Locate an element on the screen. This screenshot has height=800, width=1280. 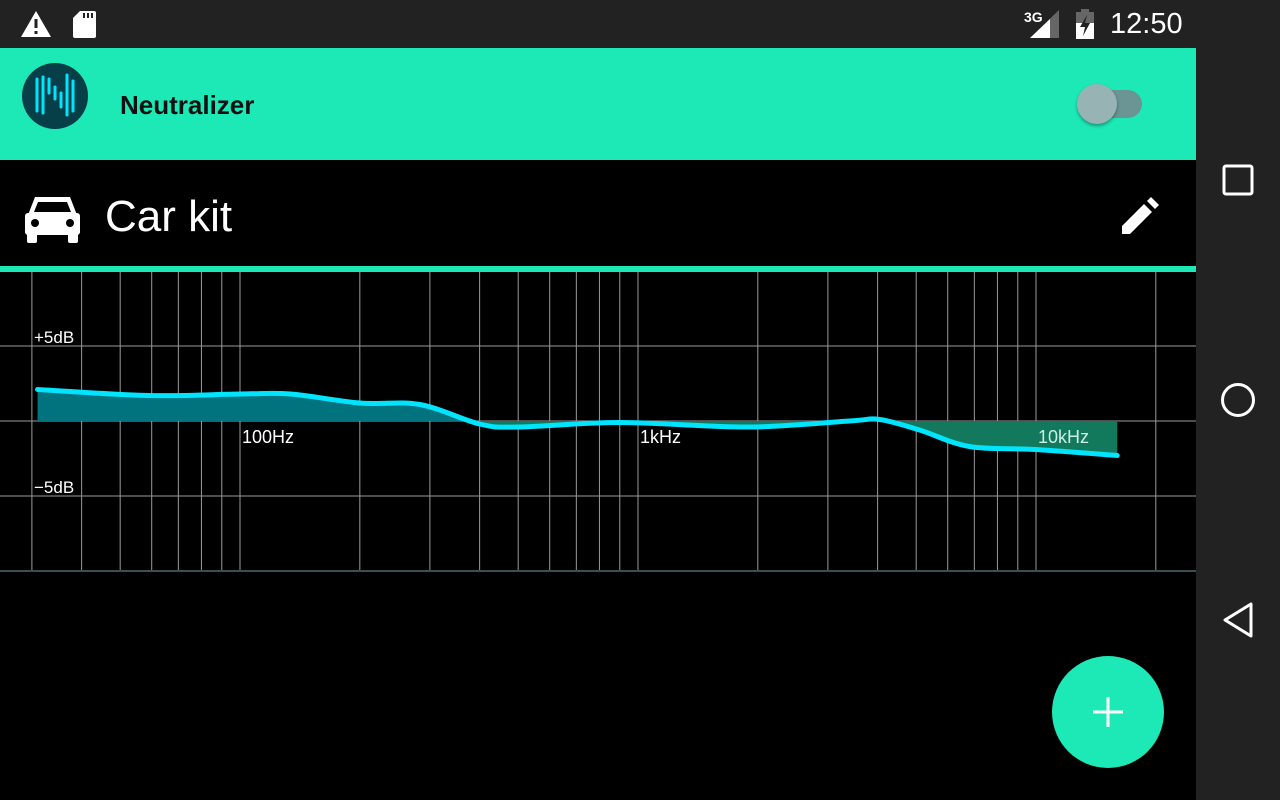
network-type: 3G is located at coordinates (1033, 17).